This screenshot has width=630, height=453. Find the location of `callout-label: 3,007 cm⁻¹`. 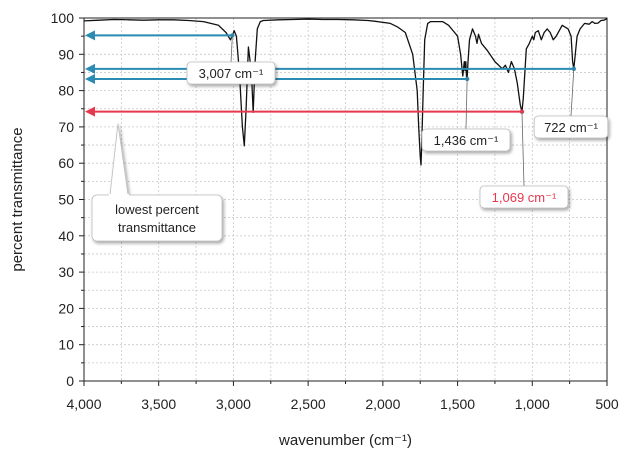

callout-label: 3,007 cm⁻¹ is located at coordinates (231, 73).